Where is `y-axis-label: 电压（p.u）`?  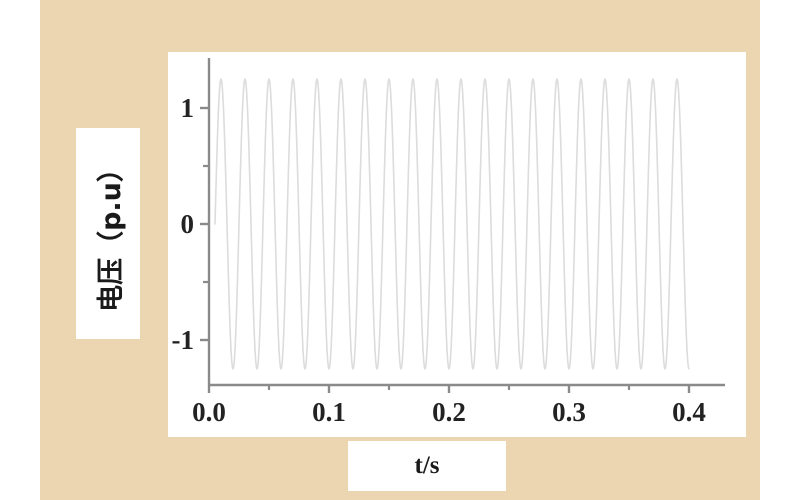
y-axis-label: 电压（p.u） is located at coordinates (111, 233).